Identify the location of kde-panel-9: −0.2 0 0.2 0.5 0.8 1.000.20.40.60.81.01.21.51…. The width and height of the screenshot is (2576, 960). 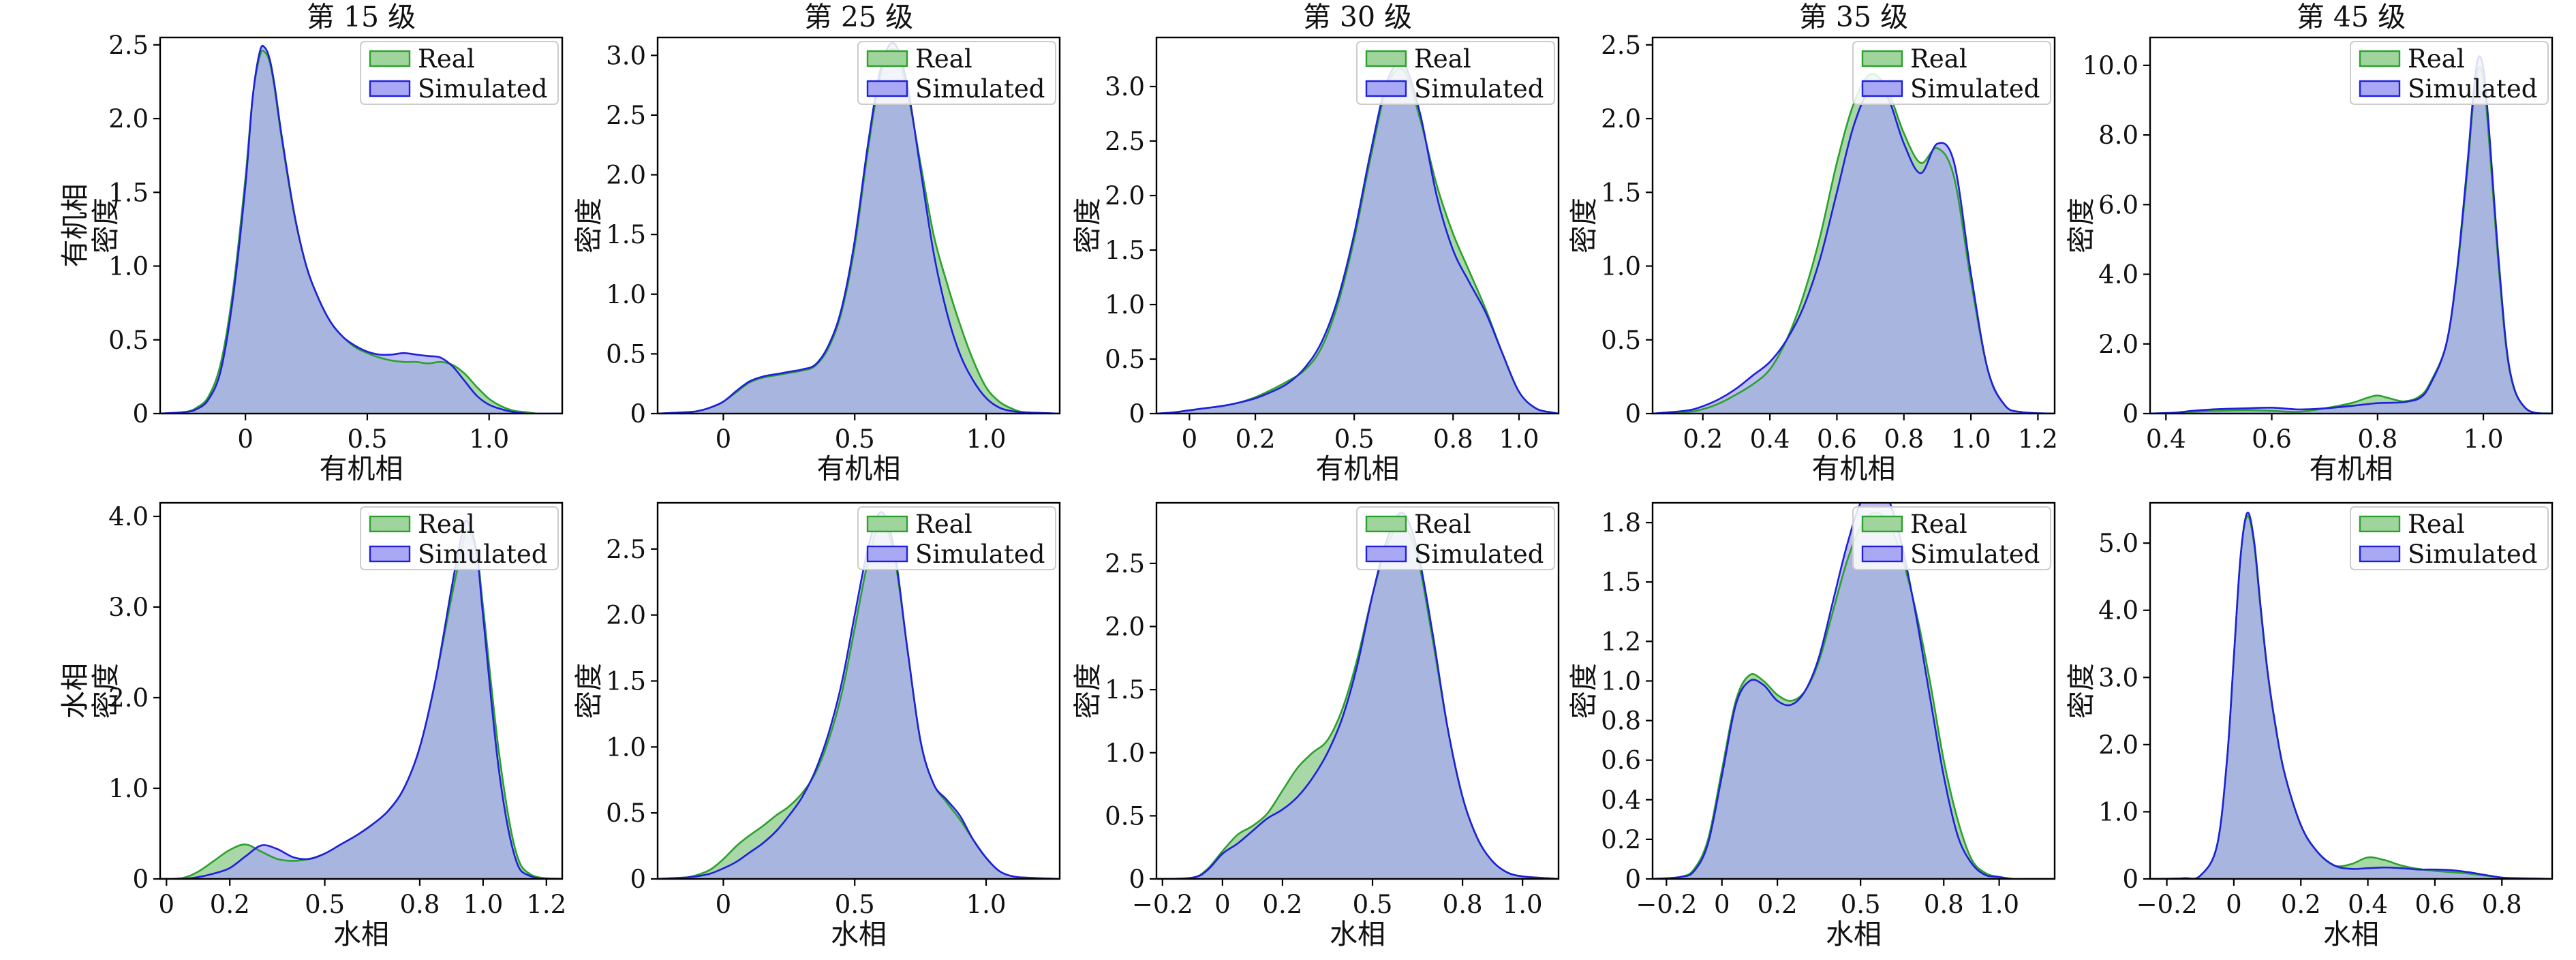
(1811, 725).